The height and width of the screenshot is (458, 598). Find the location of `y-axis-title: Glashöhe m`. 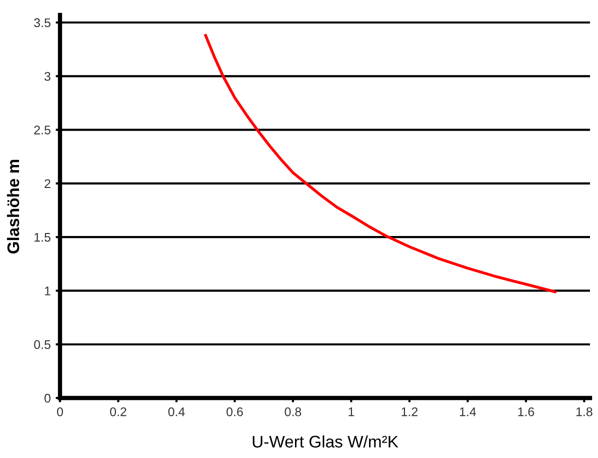

y-axis-title: Glashöhe m is located at coordinates (13, 207).